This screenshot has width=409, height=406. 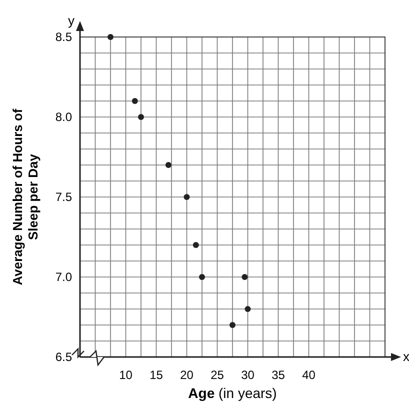 What do you see at coordinates (63, 117) in the screenshot?
I see `y-tick-label: 8.0` at bounding box center [63, 117].